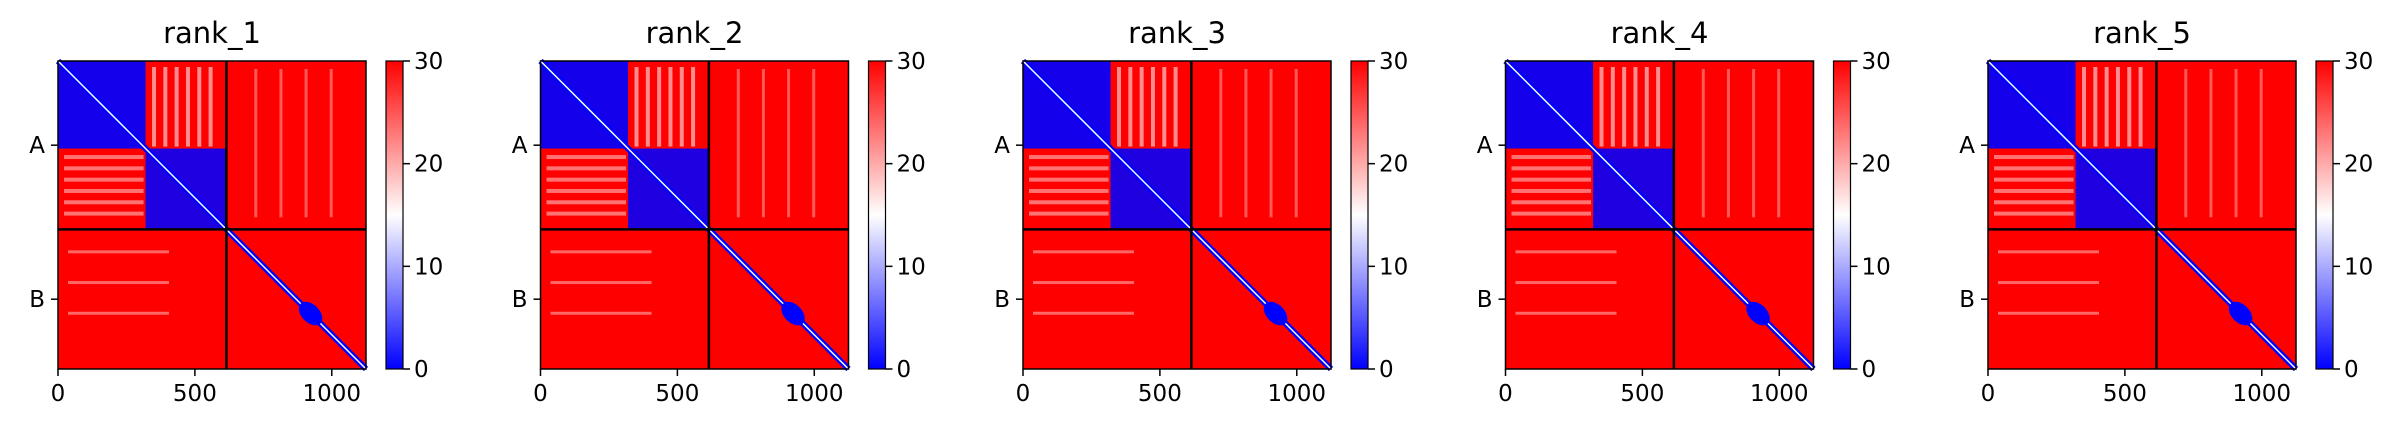 The width and height of the screenshot is (2401, 442). What do you see at coordinates (695, 33) in the screenshot?
I see `panel-title: rank_2` at bounding box center [695, 33].